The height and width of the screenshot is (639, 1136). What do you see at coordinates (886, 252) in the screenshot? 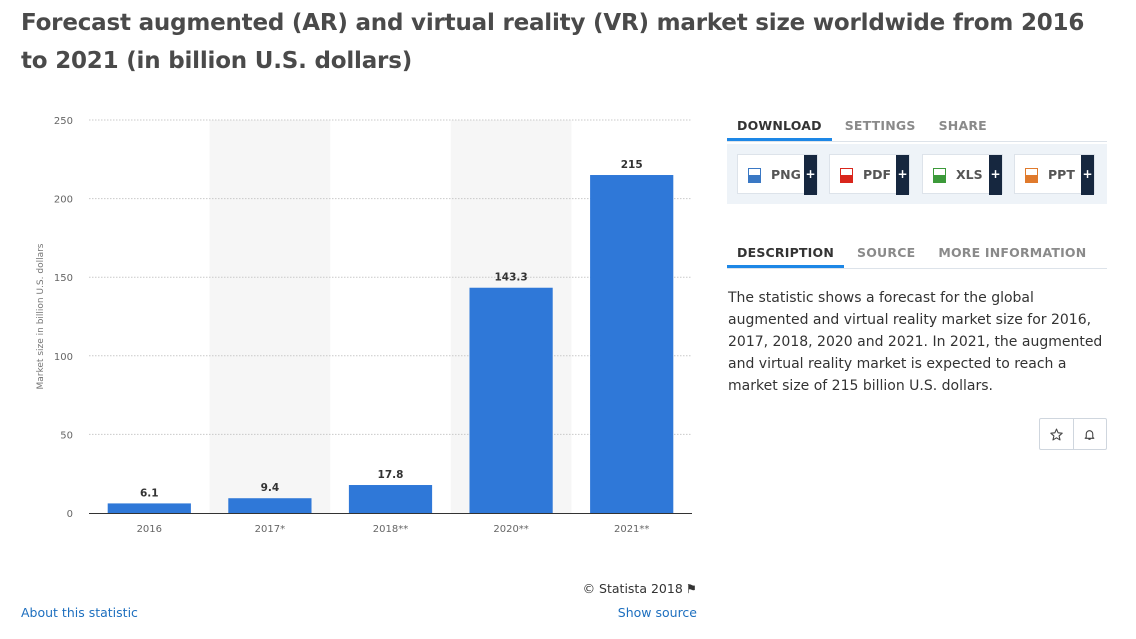
I see `tab-source: SOURCE` at bounding box center [886, 252].